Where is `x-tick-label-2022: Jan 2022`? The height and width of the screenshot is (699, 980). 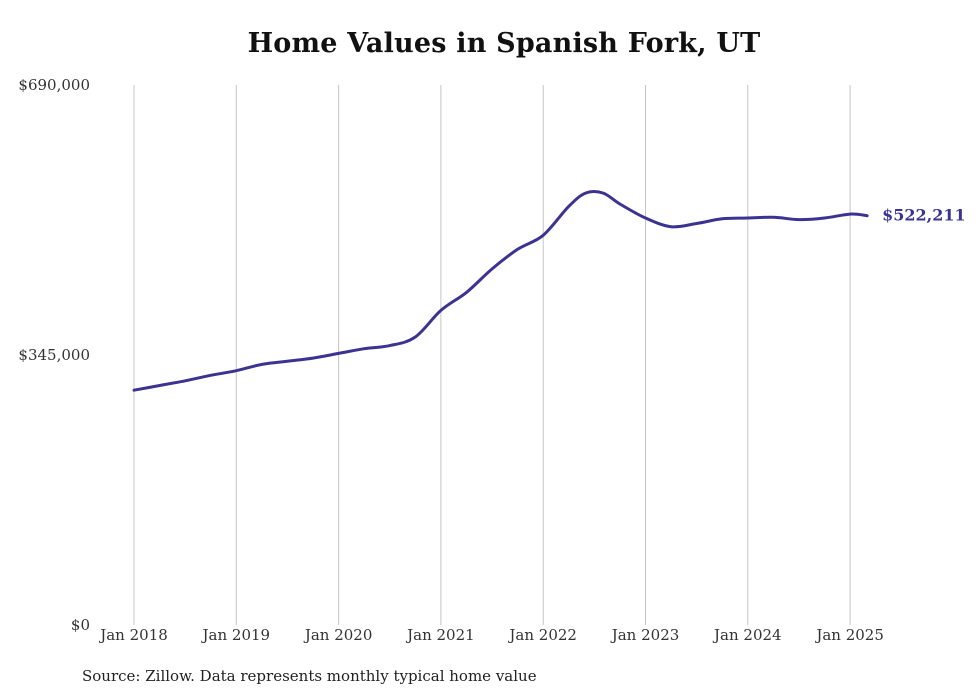 x-tick-label-2022: Jan 2022 is located at coordinates (542, 635).